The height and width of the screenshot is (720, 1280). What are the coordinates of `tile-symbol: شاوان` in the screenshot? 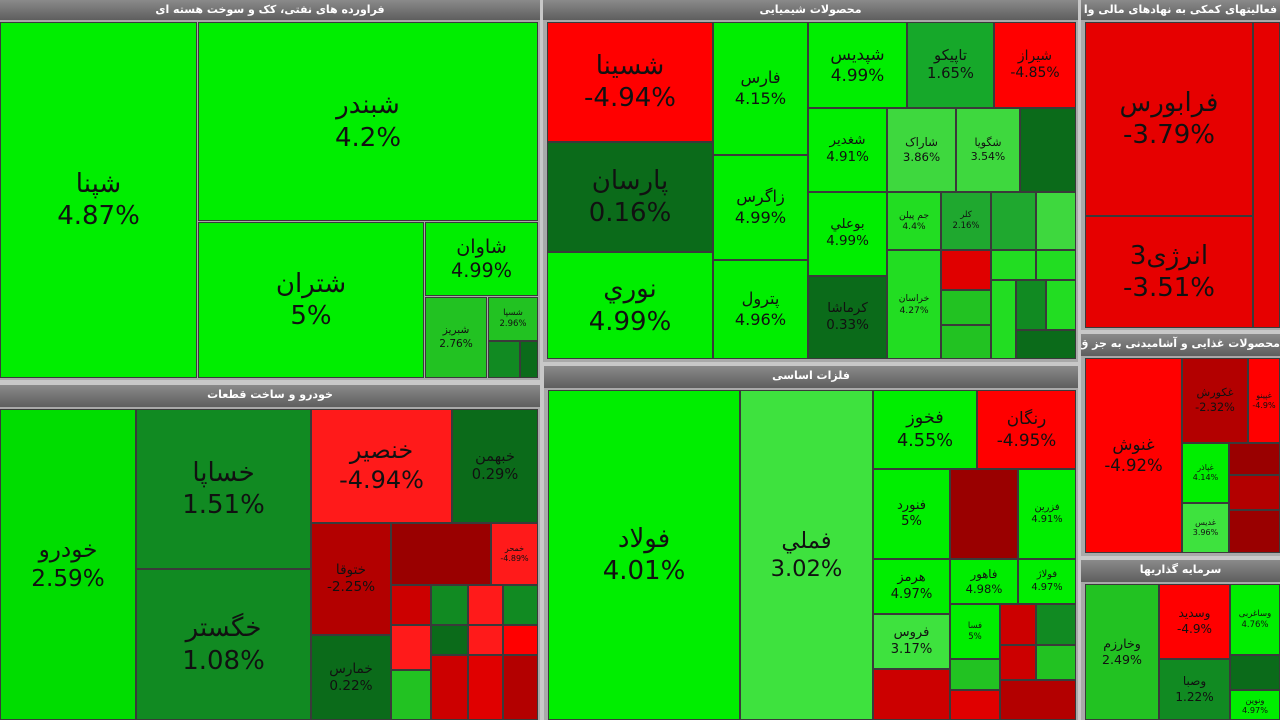 It's located at (481, 246).